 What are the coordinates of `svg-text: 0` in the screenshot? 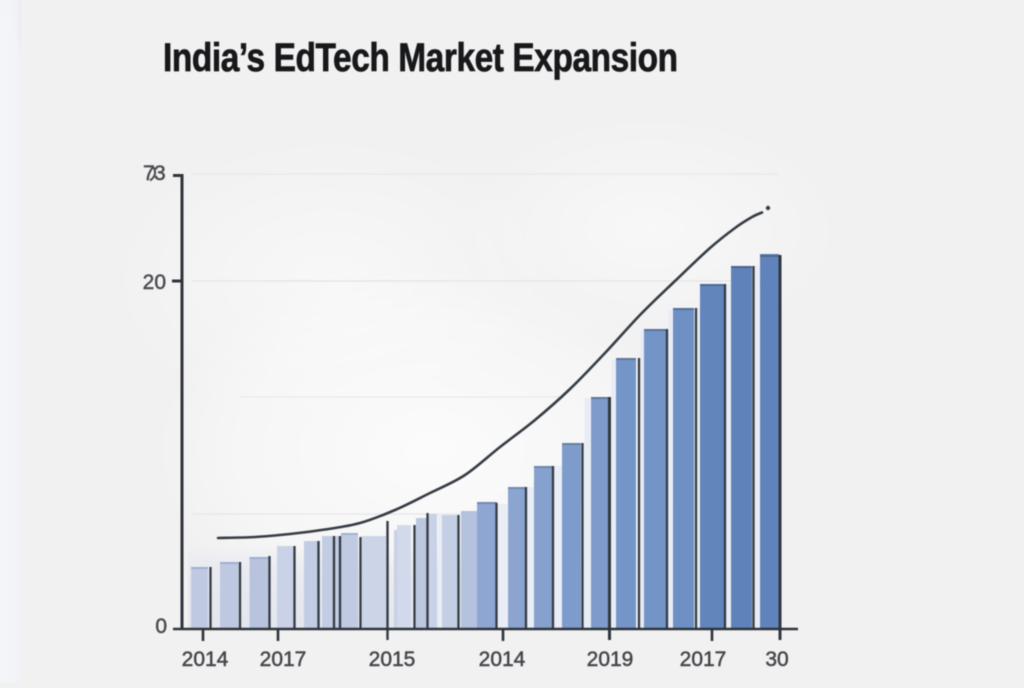 It's located at (161, 626).